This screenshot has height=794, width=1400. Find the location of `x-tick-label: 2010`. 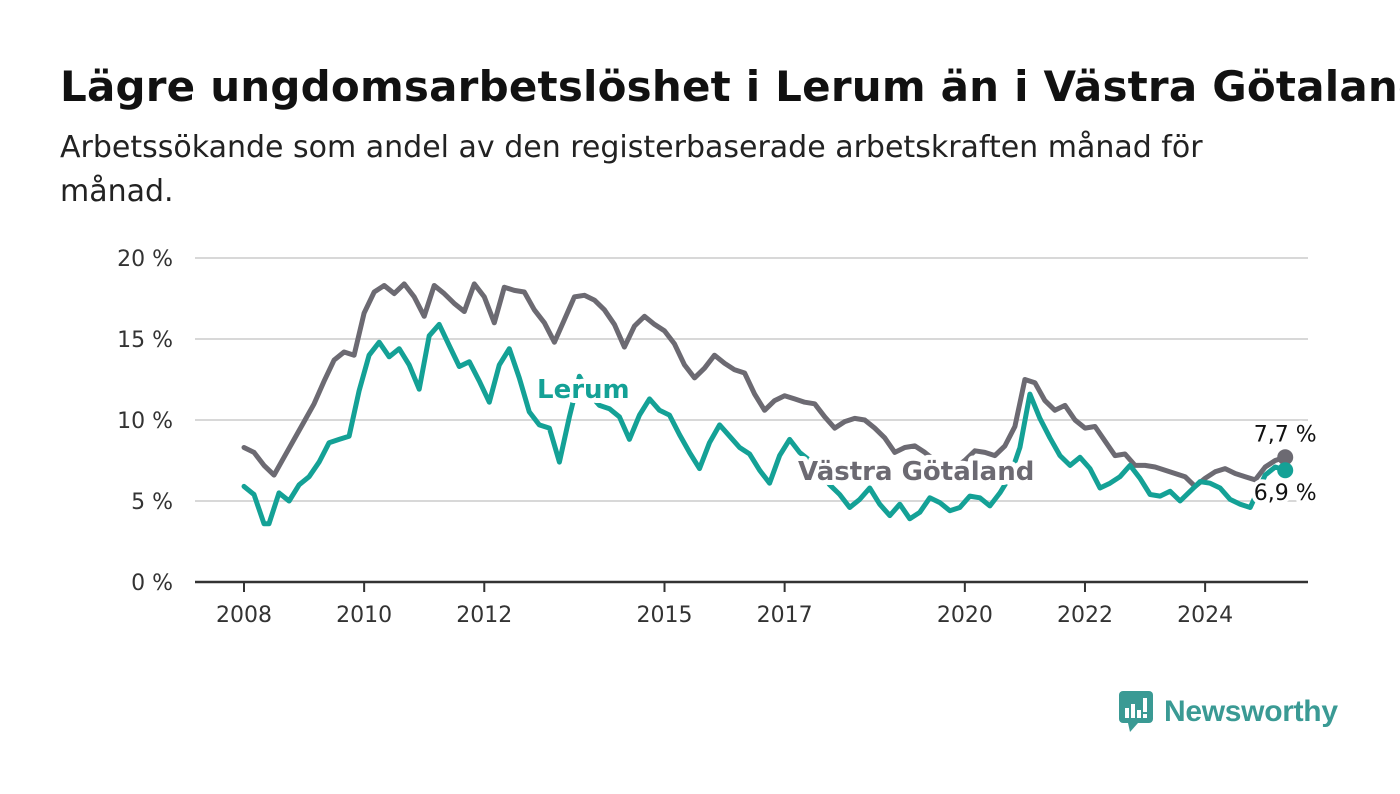

x-tick-label: 2010 is located at coordinates (364, 615).